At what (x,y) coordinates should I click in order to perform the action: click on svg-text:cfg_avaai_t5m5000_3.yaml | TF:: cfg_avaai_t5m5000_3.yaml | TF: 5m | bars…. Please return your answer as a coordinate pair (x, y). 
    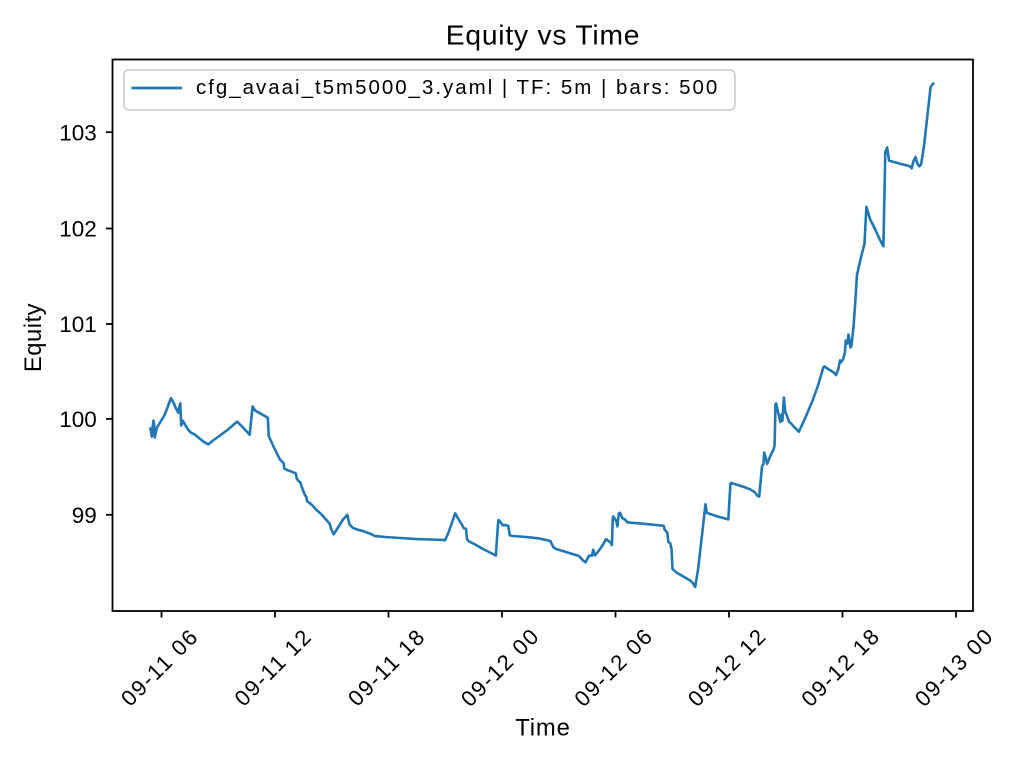
    Looking at the image, I should click on (457, 87).